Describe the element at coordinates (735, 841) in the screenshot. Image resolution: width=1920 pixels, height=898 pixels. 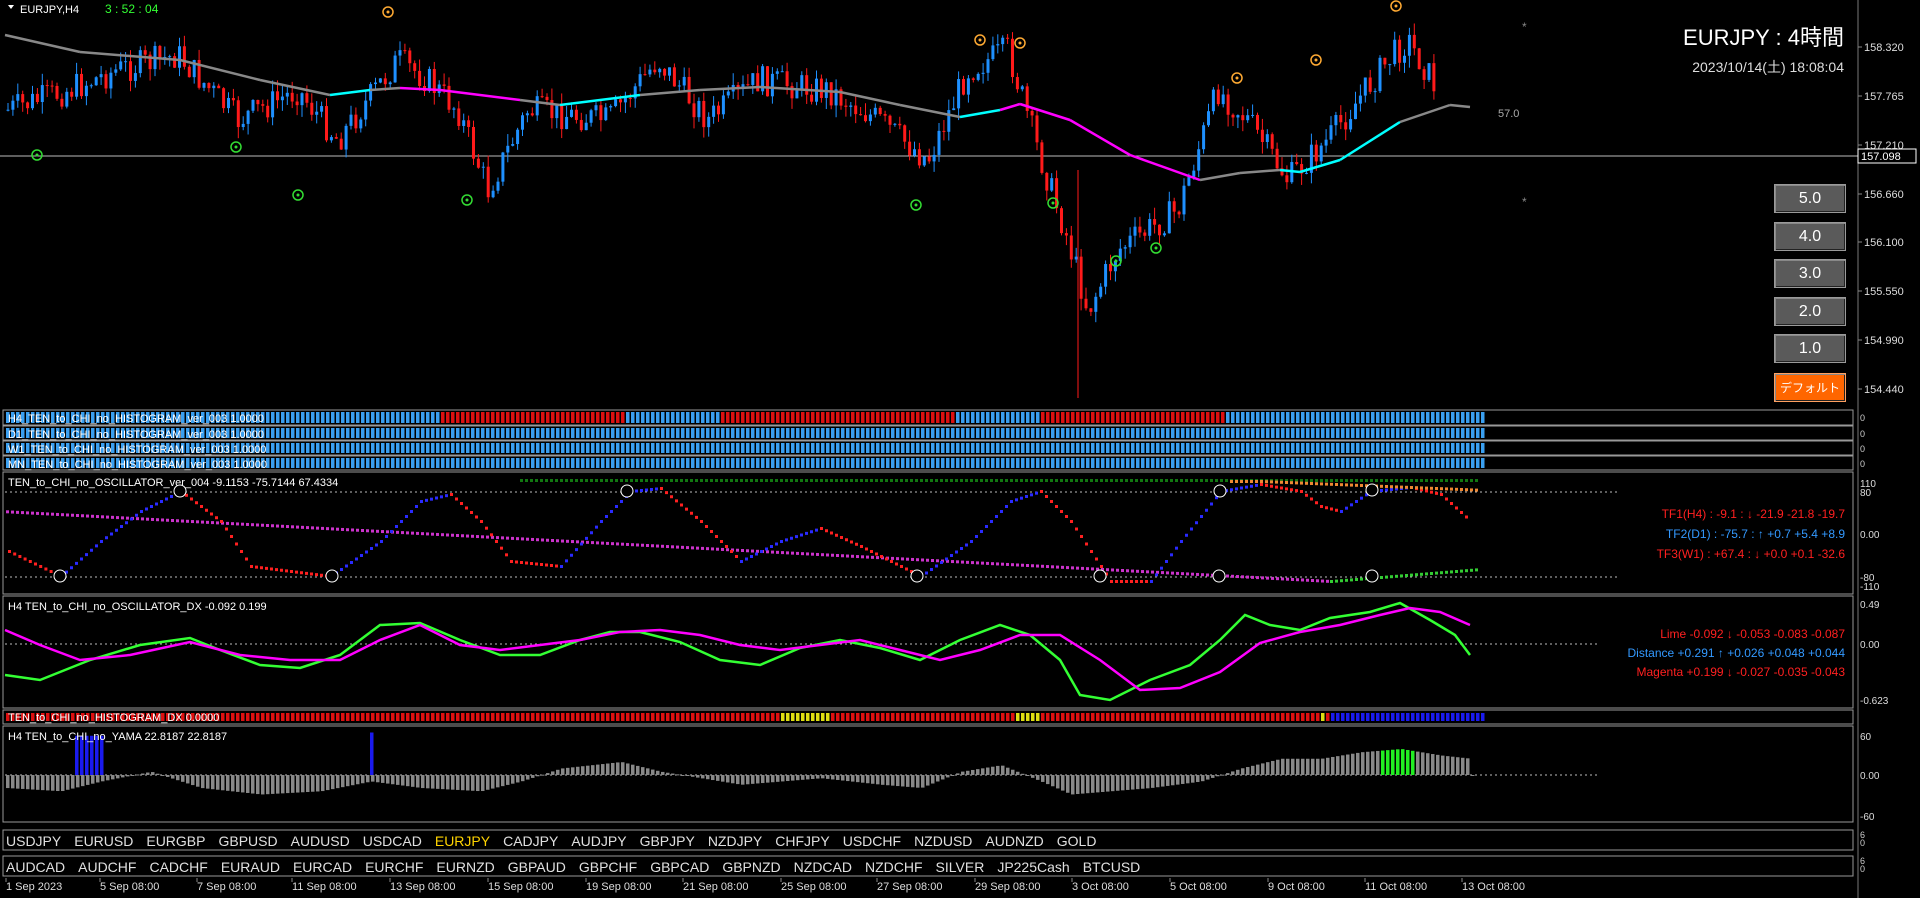
I see `symbol-nzdjpy: NZDJPY` at that location.